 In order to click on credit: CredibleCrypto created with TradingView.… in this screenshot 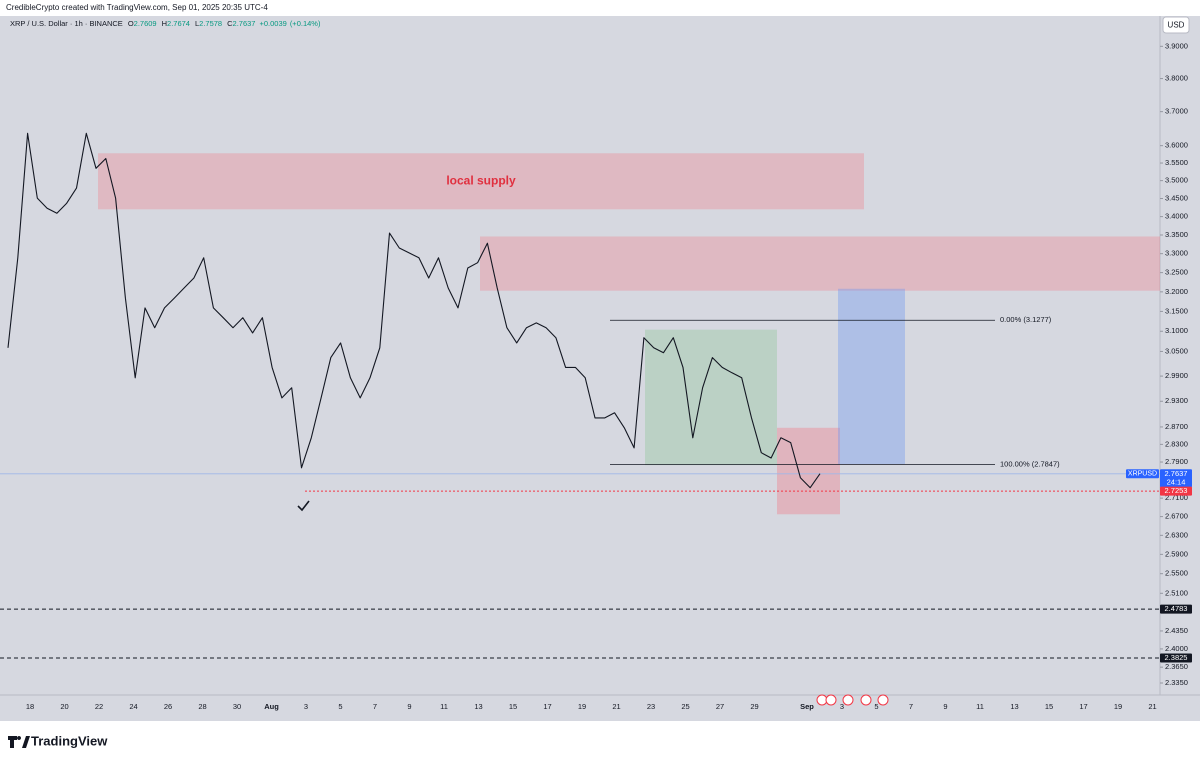, I will do `click(137, 7)`.